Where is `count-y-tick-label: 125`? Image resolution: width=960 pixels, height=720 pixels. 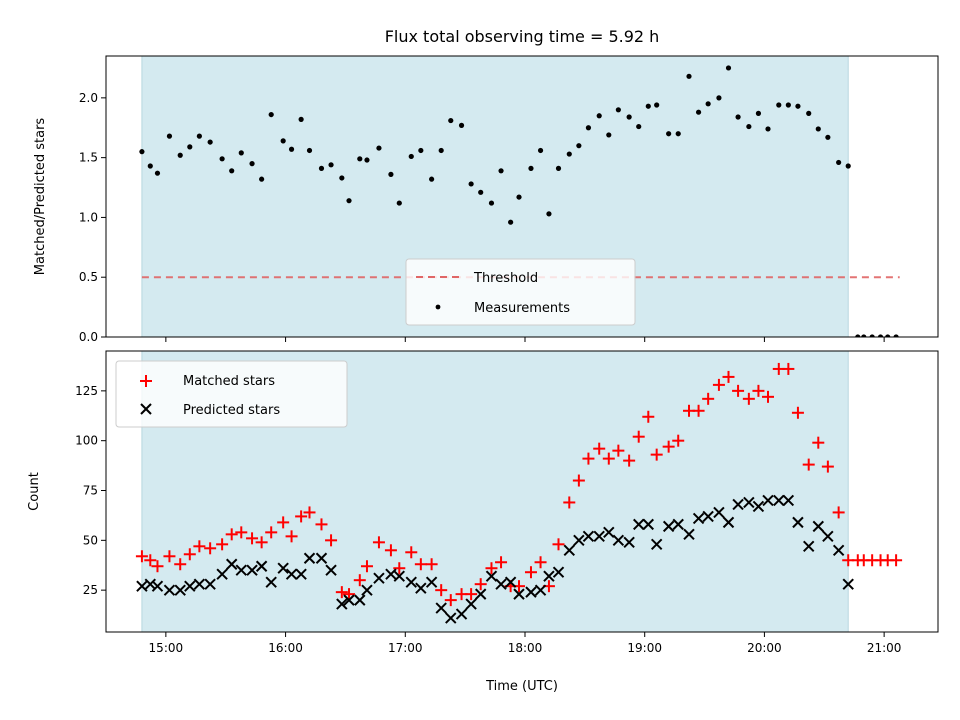
count-y-tick-label: 125 is located at coordinates (86, 391).